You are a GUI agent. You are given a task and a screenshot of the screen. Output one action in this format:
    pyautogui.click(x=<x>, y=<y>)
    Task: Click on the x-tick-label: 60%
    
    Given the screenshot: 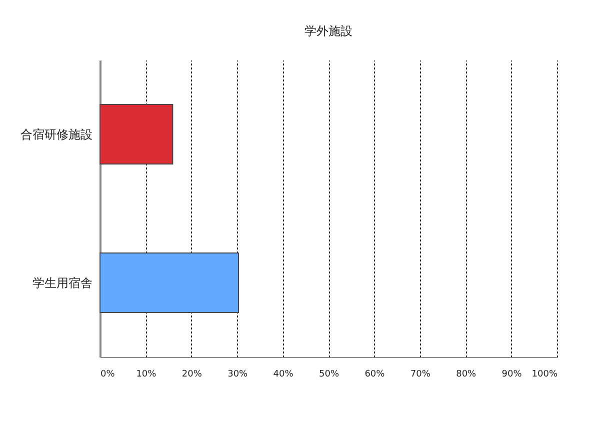 What is the action you would take?
    pyautogui.click(x=375, y=375)
    